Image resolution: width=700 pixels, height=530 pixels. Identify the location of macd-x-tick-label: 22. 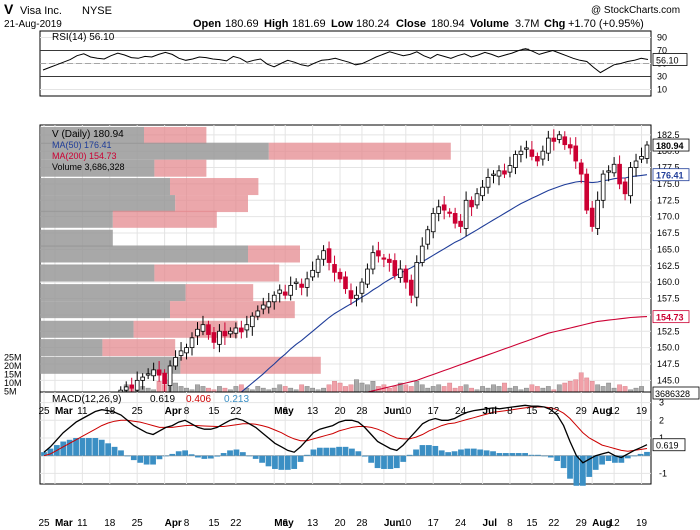
(554, 523).